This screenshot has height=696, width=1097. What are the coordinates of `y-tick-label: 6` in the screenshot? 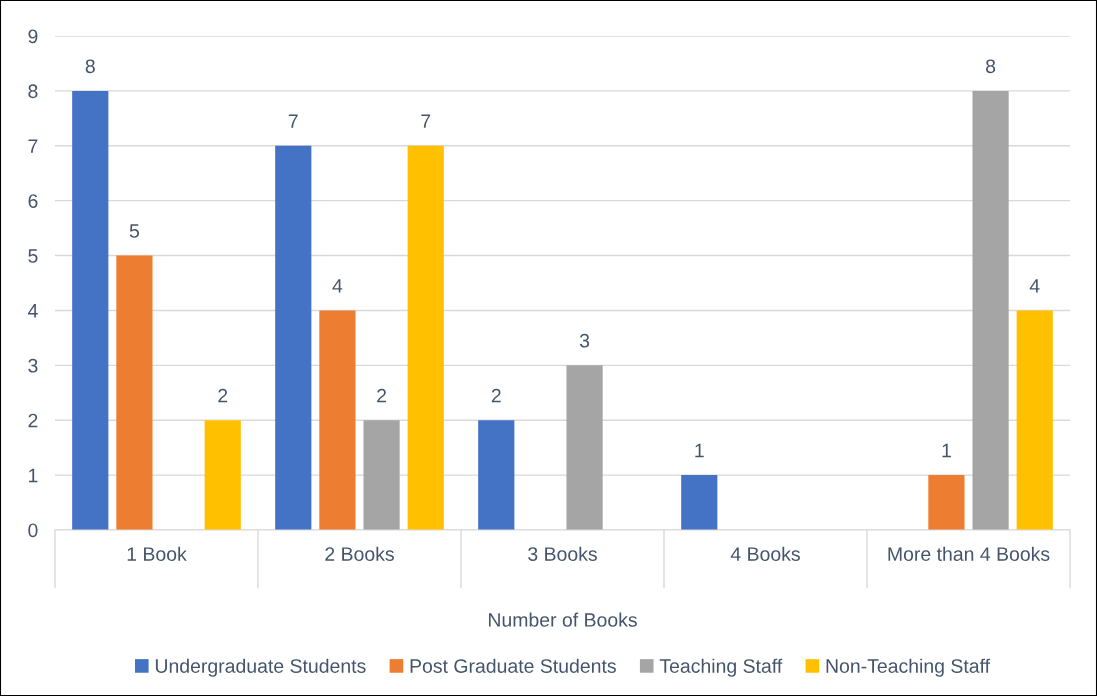 It's located at (33, 201).